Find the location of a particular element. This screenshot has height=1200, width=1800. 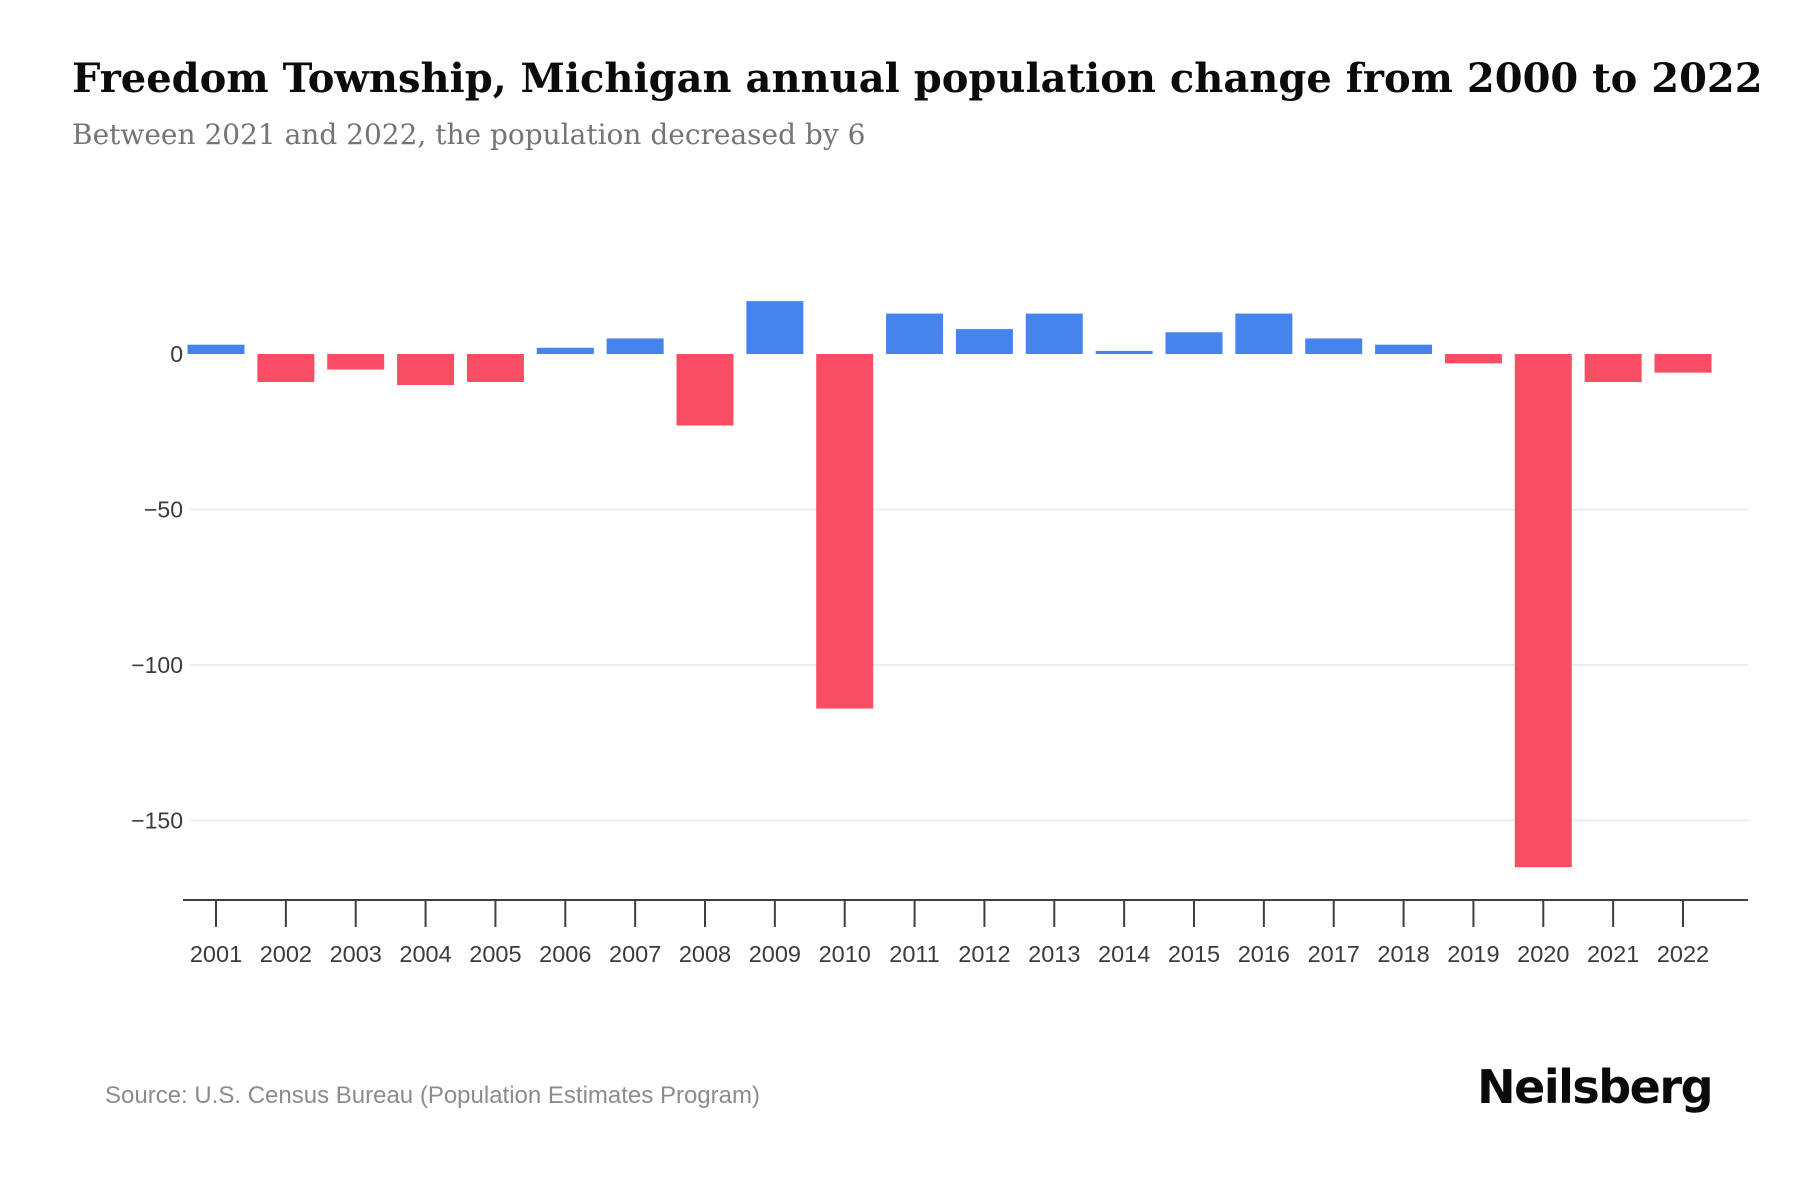

bar-2002 is located at coordinates (286, 368).